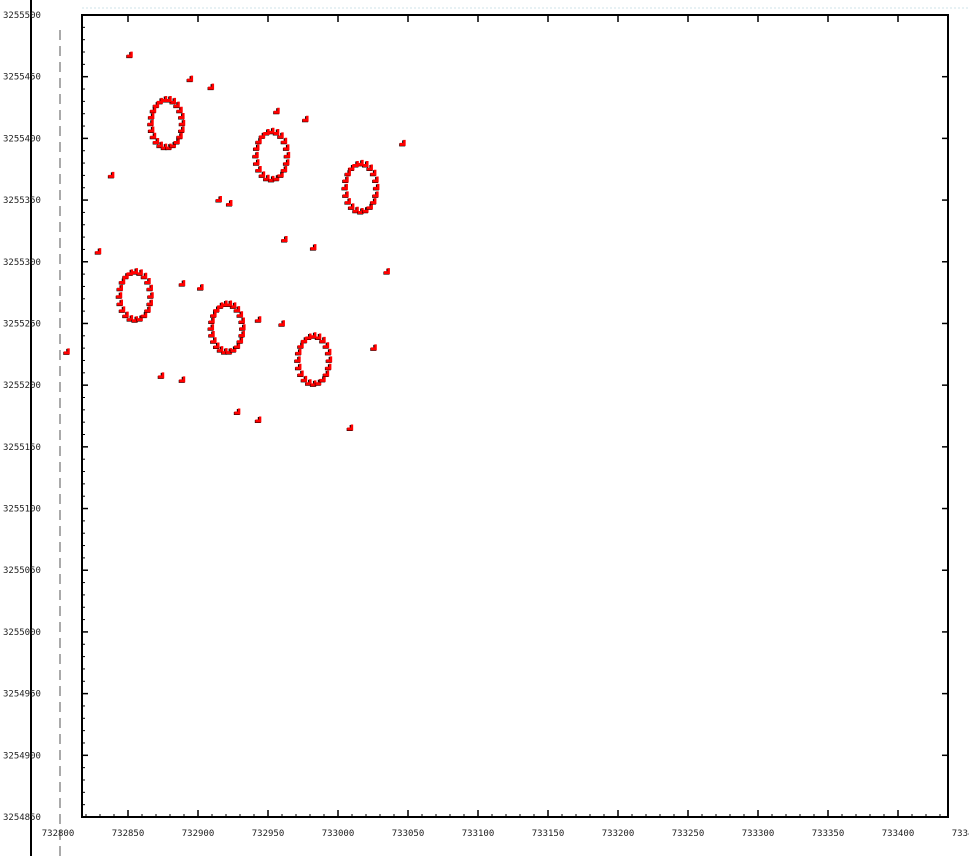 This screenshot has width=969, height=856. I want to click on y-tick-label: 3255250, so click(22, 324).